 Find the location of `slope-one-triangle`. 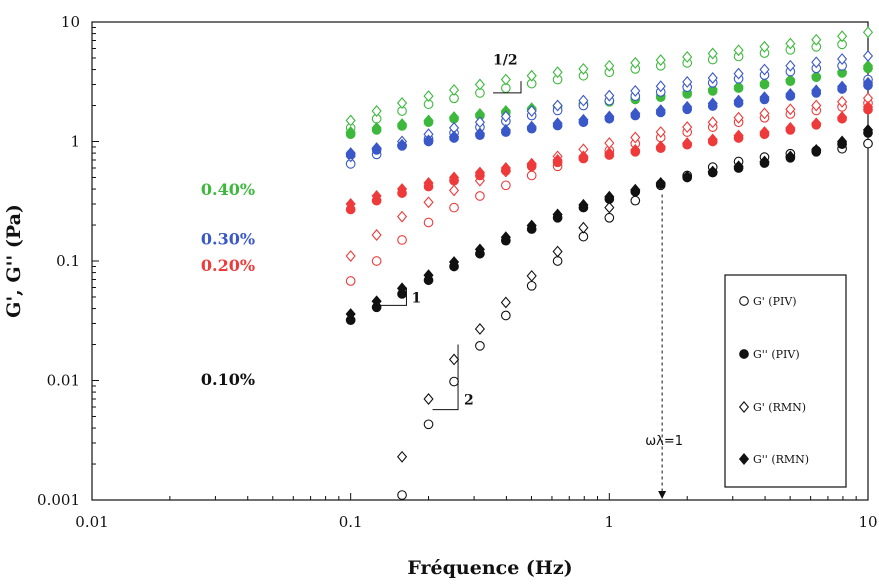

slope-one-triangle is located at coordinates (391, 296).